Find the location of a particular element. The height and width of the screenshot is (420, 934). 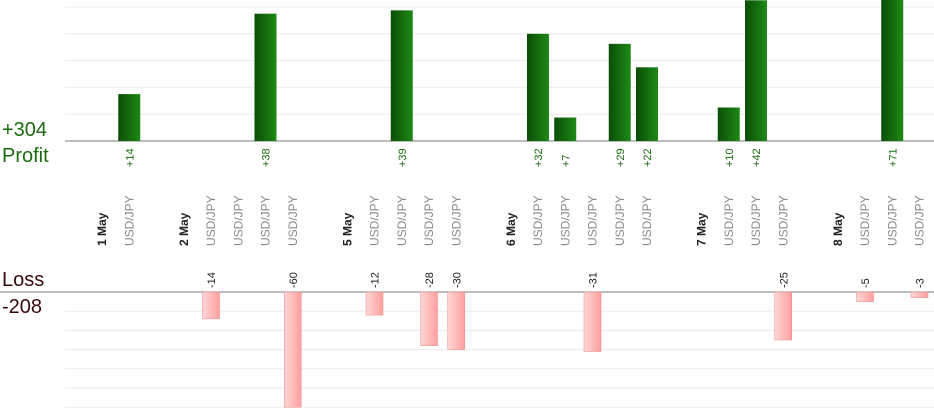

loss-value-label: -5 is located at coordinates (866, 283).